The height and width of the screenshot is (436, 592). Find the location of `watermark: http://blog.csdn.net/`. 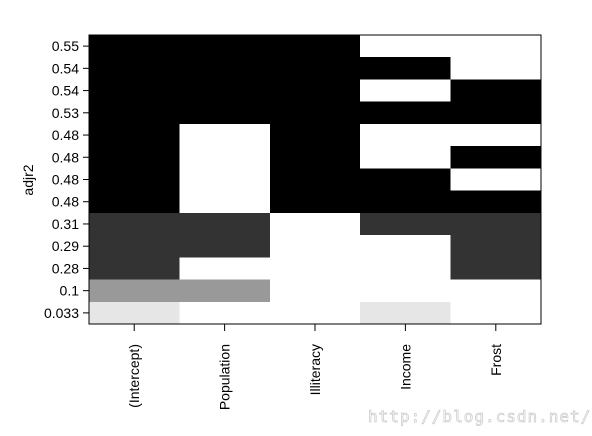

watermark: http://blog.csdn.net/ is located at coordinates (479, 416).